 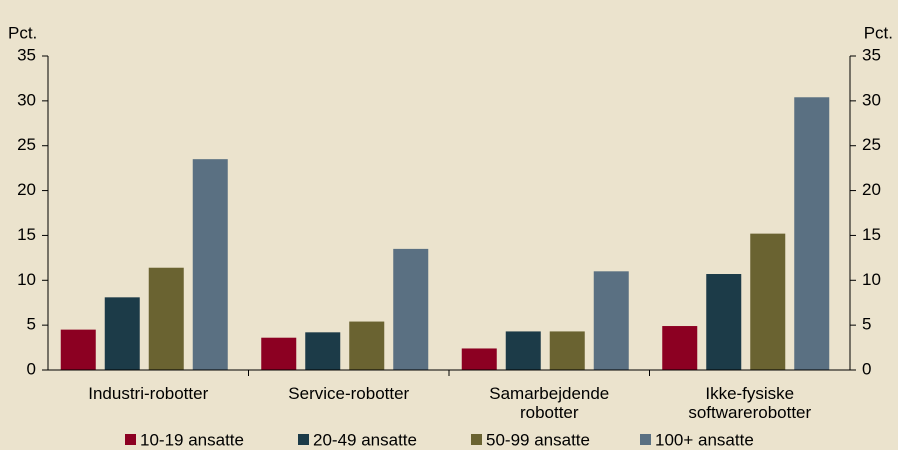 I want to click on y2-tick-label: 30, so click(x=871, y=99).